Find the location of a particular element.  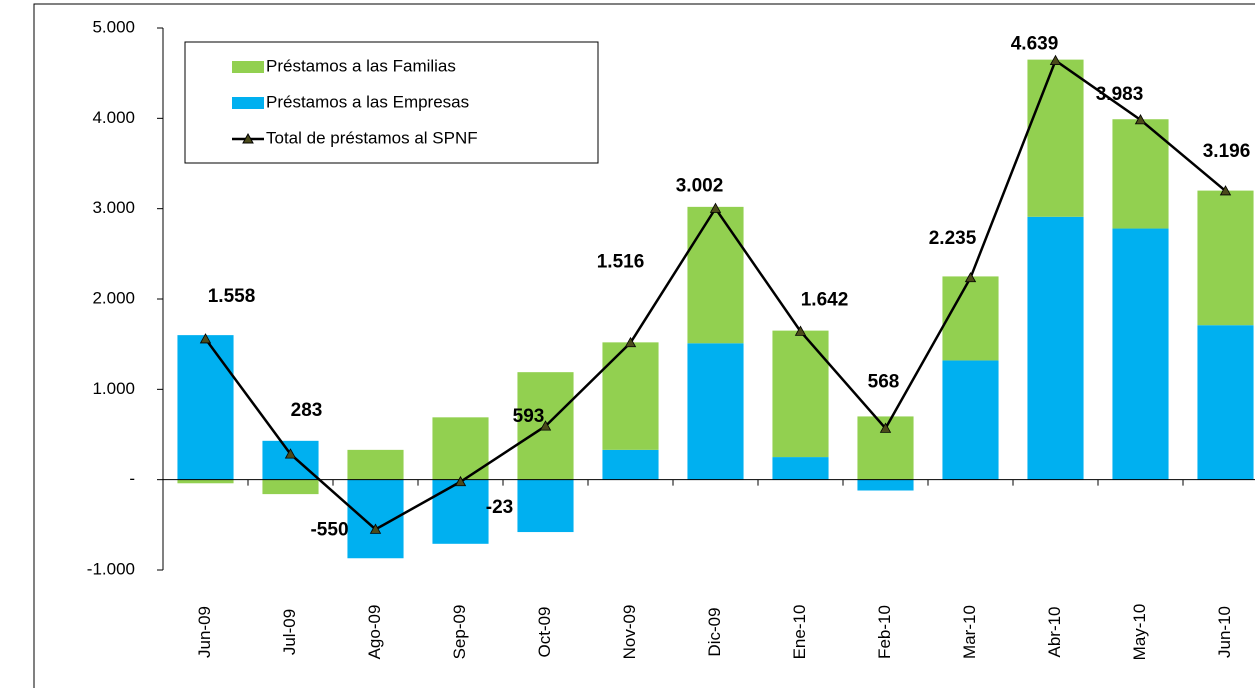

x-tick-label: Ene-10 is located at coordinates (799, 632).